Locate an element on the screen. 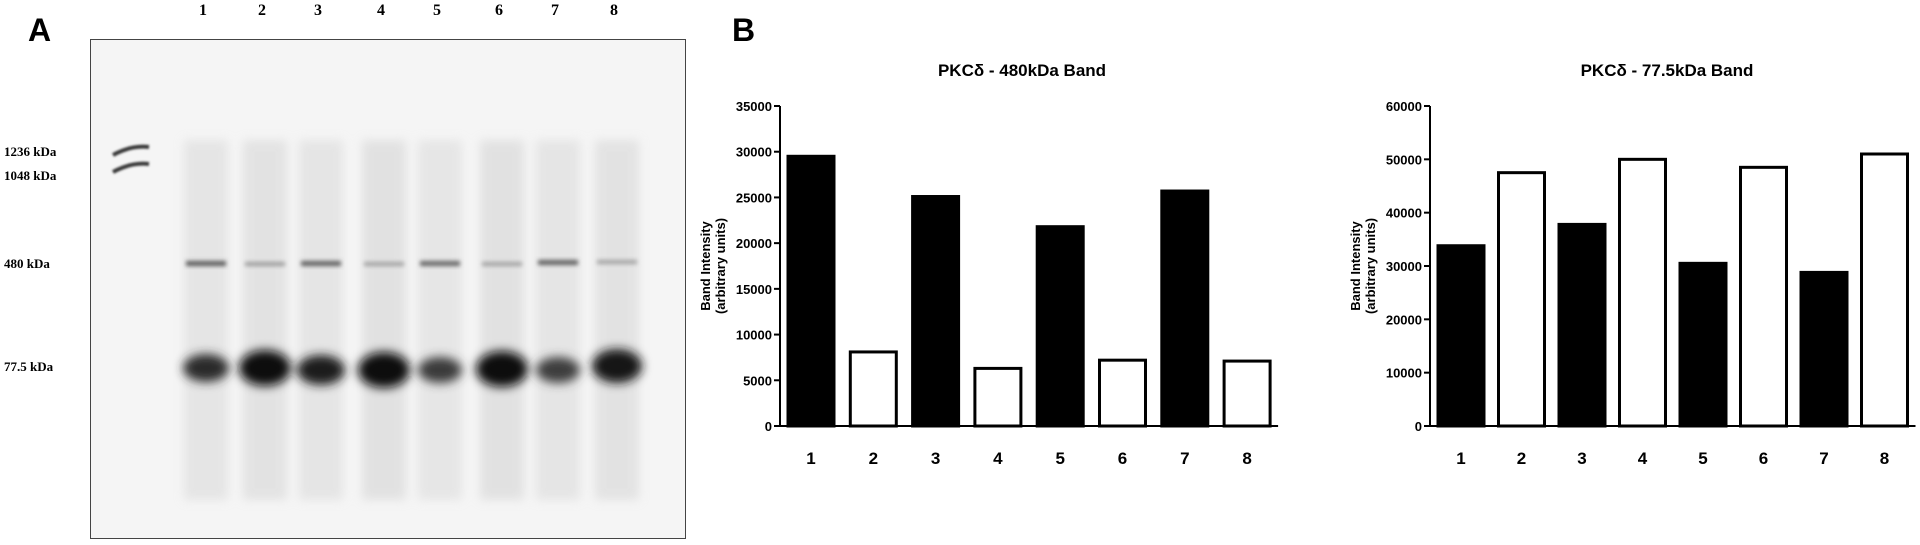 This screenshot has height=545, width=1920. lane-label-2: 2 is located at coordinates (262, 10).